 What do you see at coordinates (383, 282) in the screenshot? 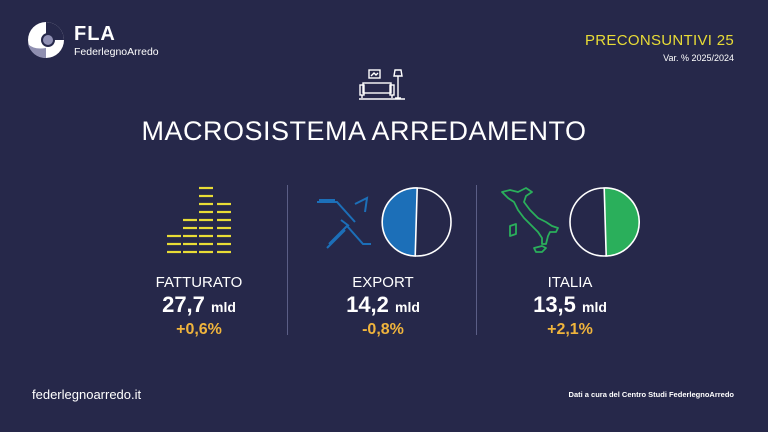
I see `metric-label: EXPORT` at bounding box center [383, 282].